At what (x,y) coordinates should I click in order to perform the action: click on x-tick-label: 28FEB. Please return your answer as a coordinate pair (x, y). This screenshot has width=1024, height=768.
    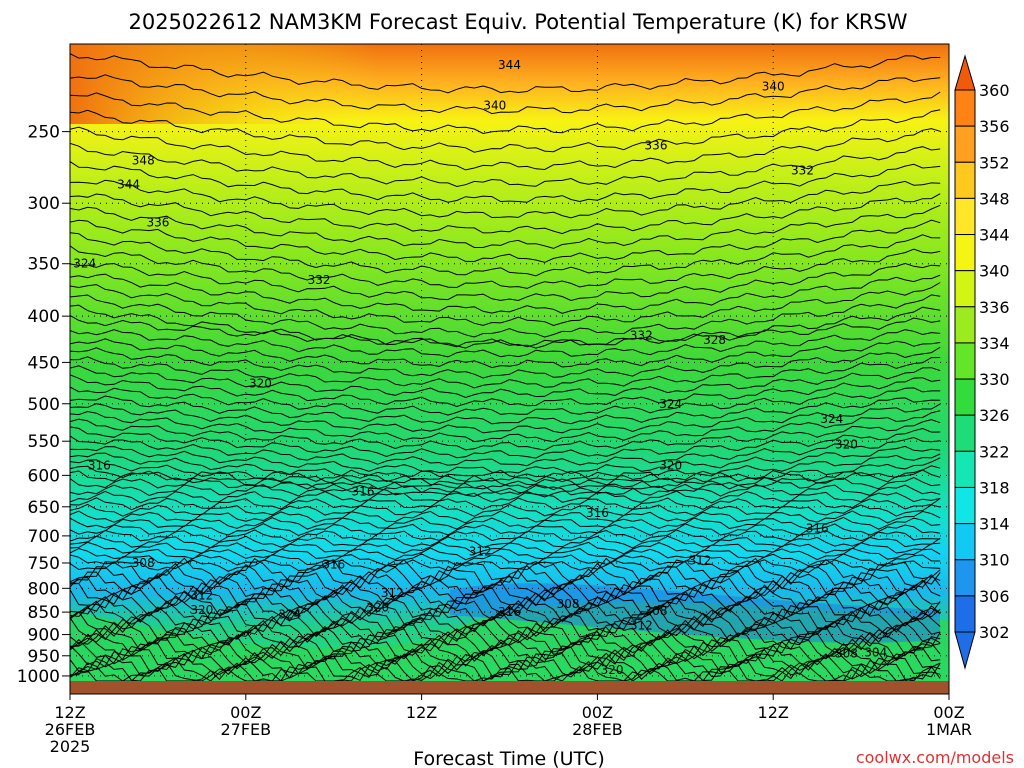
    Looking at the image, I should click on (597, 729).